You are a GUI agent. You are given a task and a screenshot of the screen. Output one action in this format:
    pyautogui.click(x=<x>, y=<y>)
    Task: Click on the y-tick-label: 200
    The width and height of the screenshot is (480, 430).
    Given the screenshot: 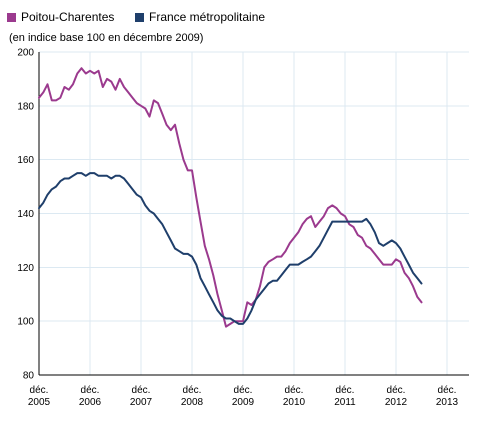 What is the action you would take?
    pyautogui.click(x=25, y=53)
    